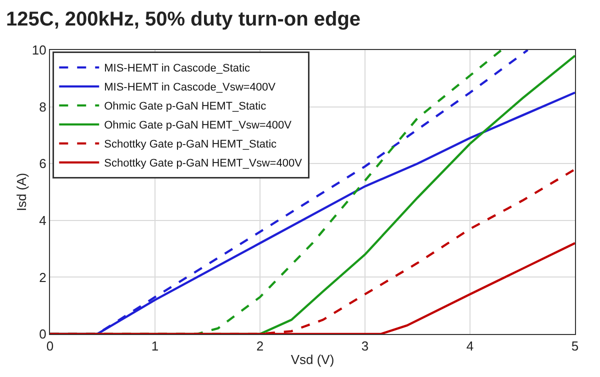 The image size is (600, 377). What do you see at coordinates (575, 346) in the screenshot?
I see `x-tick-label: 5` at bounding box center [575, 346].